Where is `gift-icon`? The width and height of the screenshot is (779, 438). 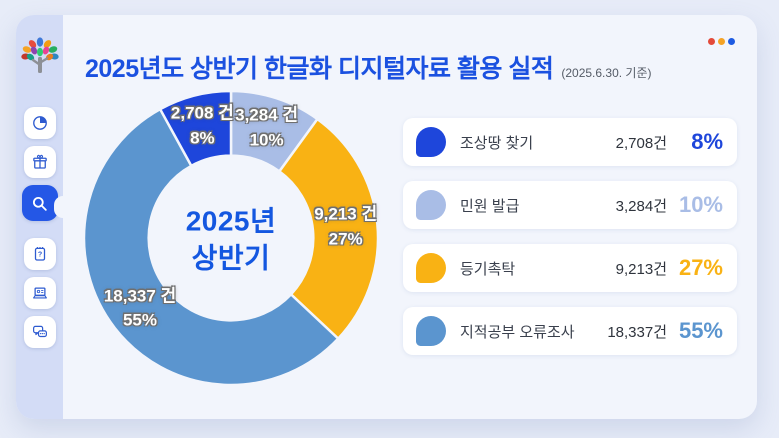 gift-icon is located at coordinates (39, 161).